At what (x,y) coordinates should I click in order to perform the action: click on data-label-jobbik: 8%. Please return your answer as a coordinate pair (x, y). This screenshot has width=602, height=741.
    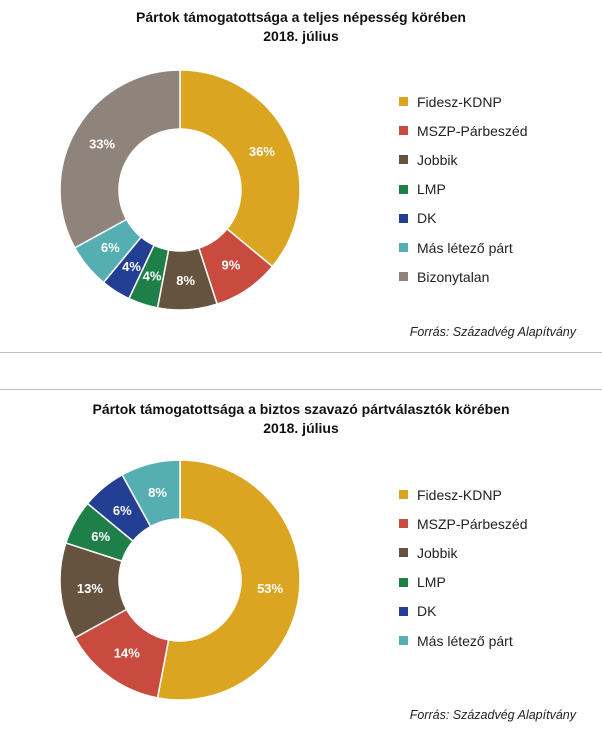
    Looking at the image, I should click on (185, 280).